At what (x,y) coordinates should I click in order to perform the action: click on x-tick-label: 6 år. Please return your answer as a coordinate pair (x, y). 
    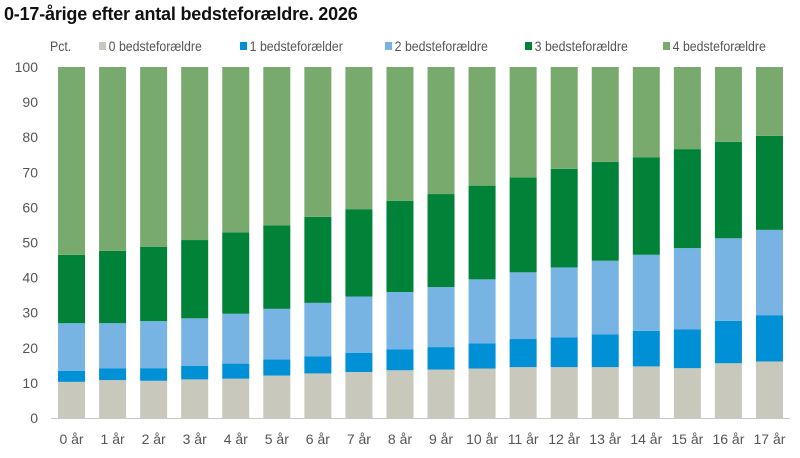
    Looking at the image, I should click on (318, 439).